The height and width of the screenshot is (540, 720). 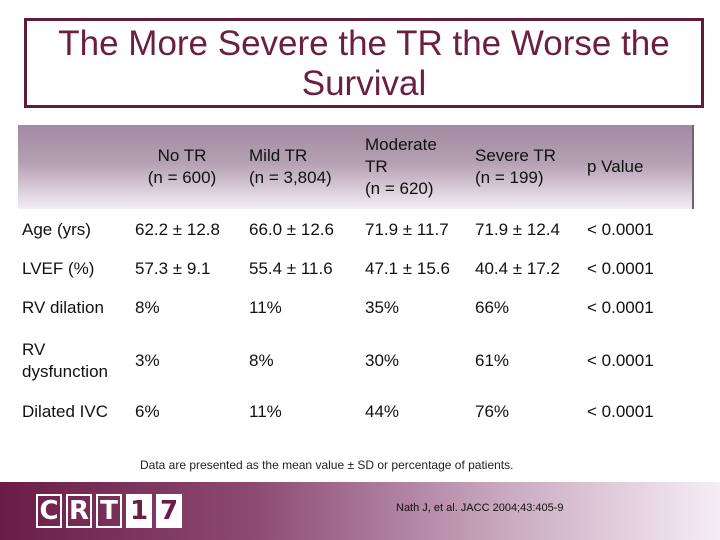 I want to click on logo-letter: R, so click(x=79, y=511).